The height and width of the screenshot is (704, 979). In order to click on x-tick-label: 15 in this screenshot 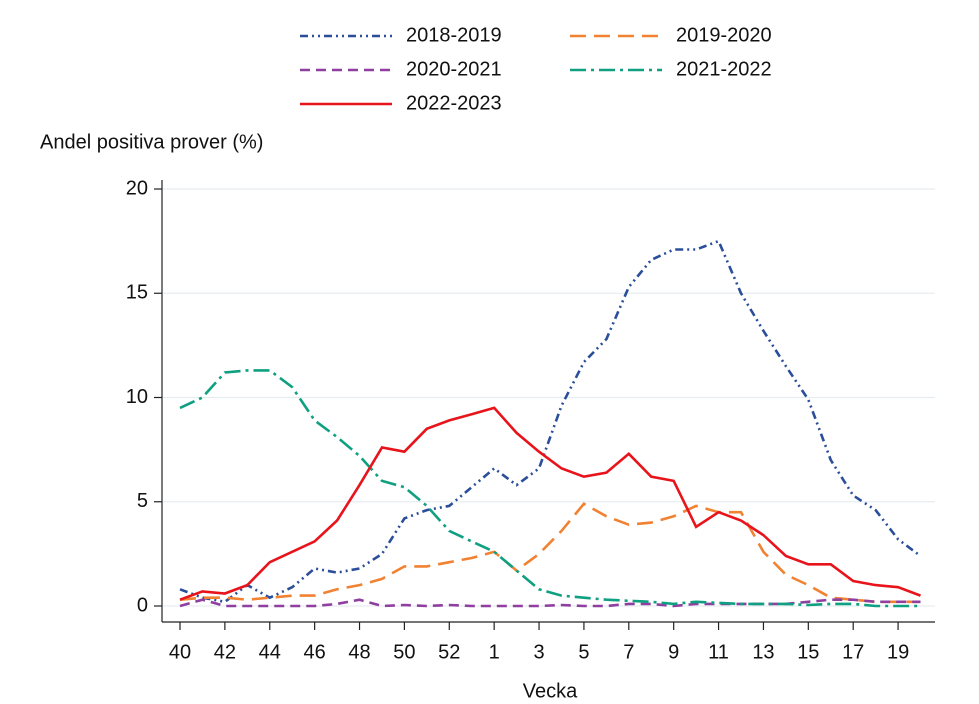, I will do `click(808, 652)`.